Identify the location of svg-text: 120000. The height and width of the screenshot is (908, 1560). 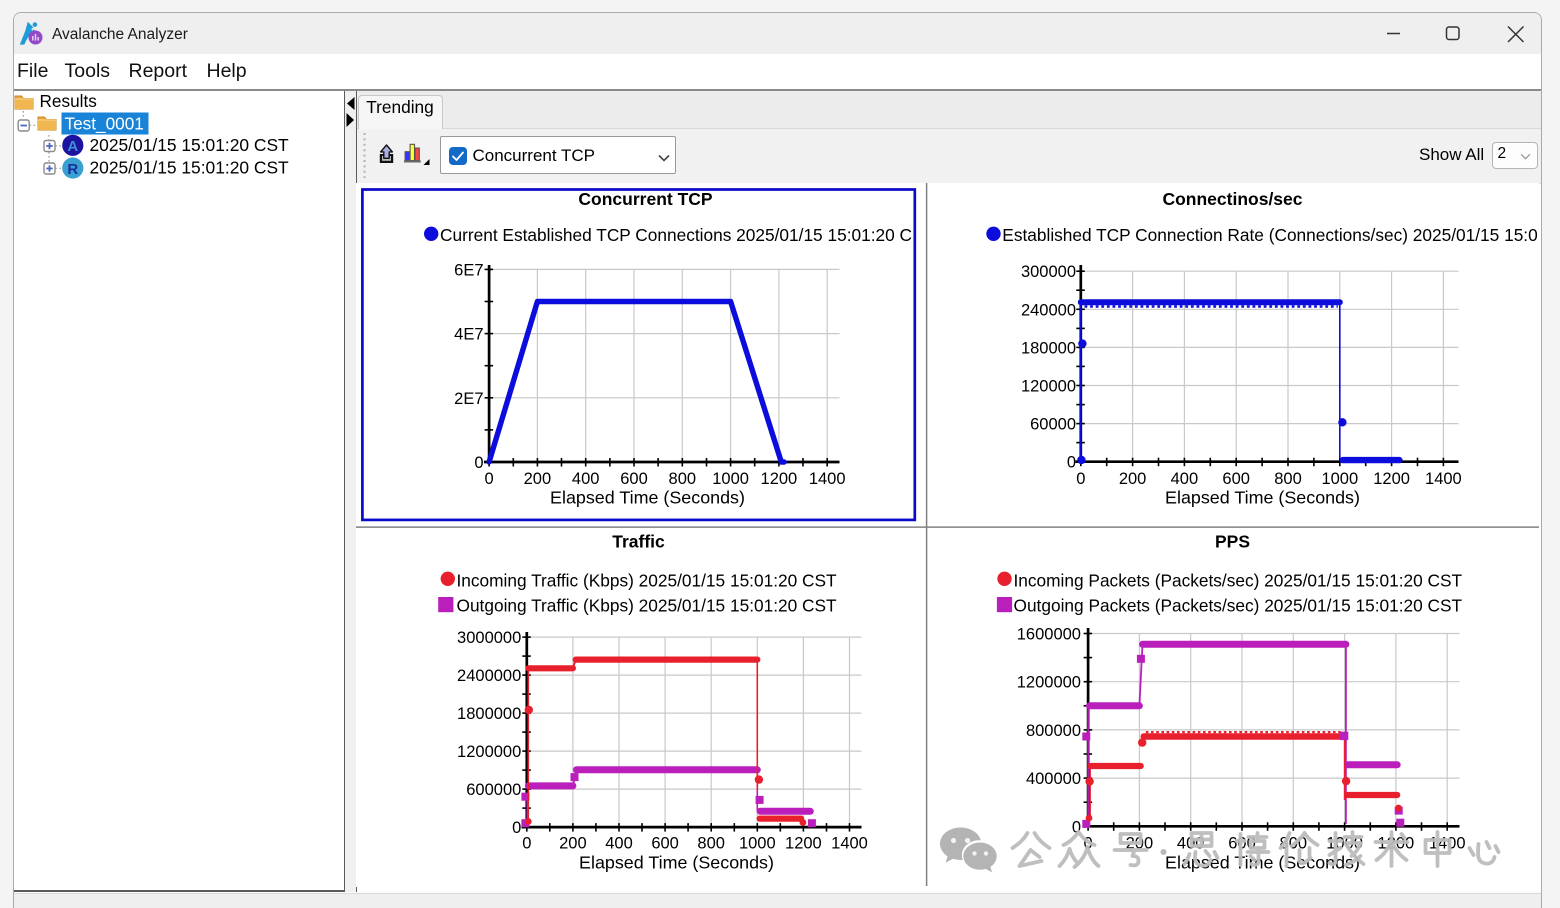
(1047, 387).